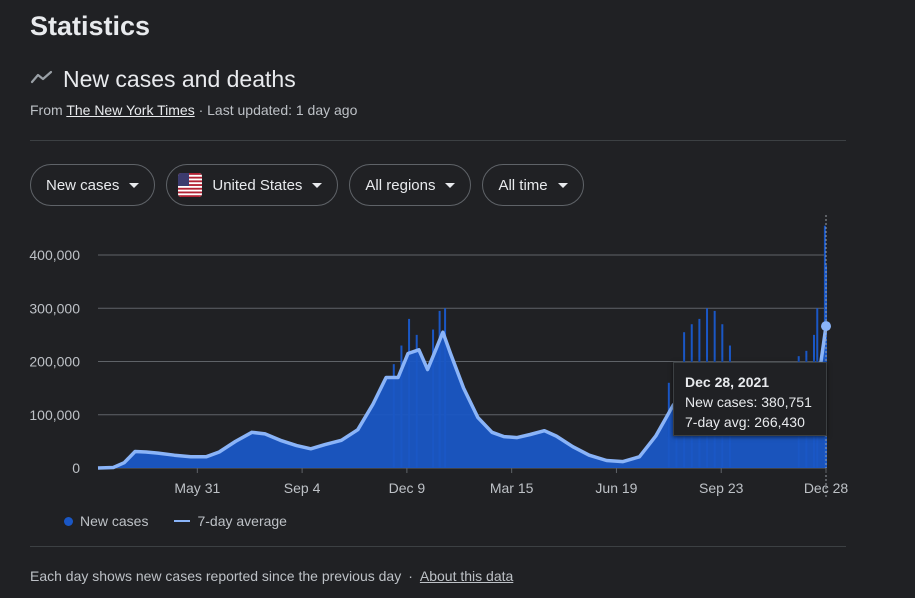 This screenshot has width=915, height=598. I want to click on section-header: New cases and deaths, so click(163, 79).